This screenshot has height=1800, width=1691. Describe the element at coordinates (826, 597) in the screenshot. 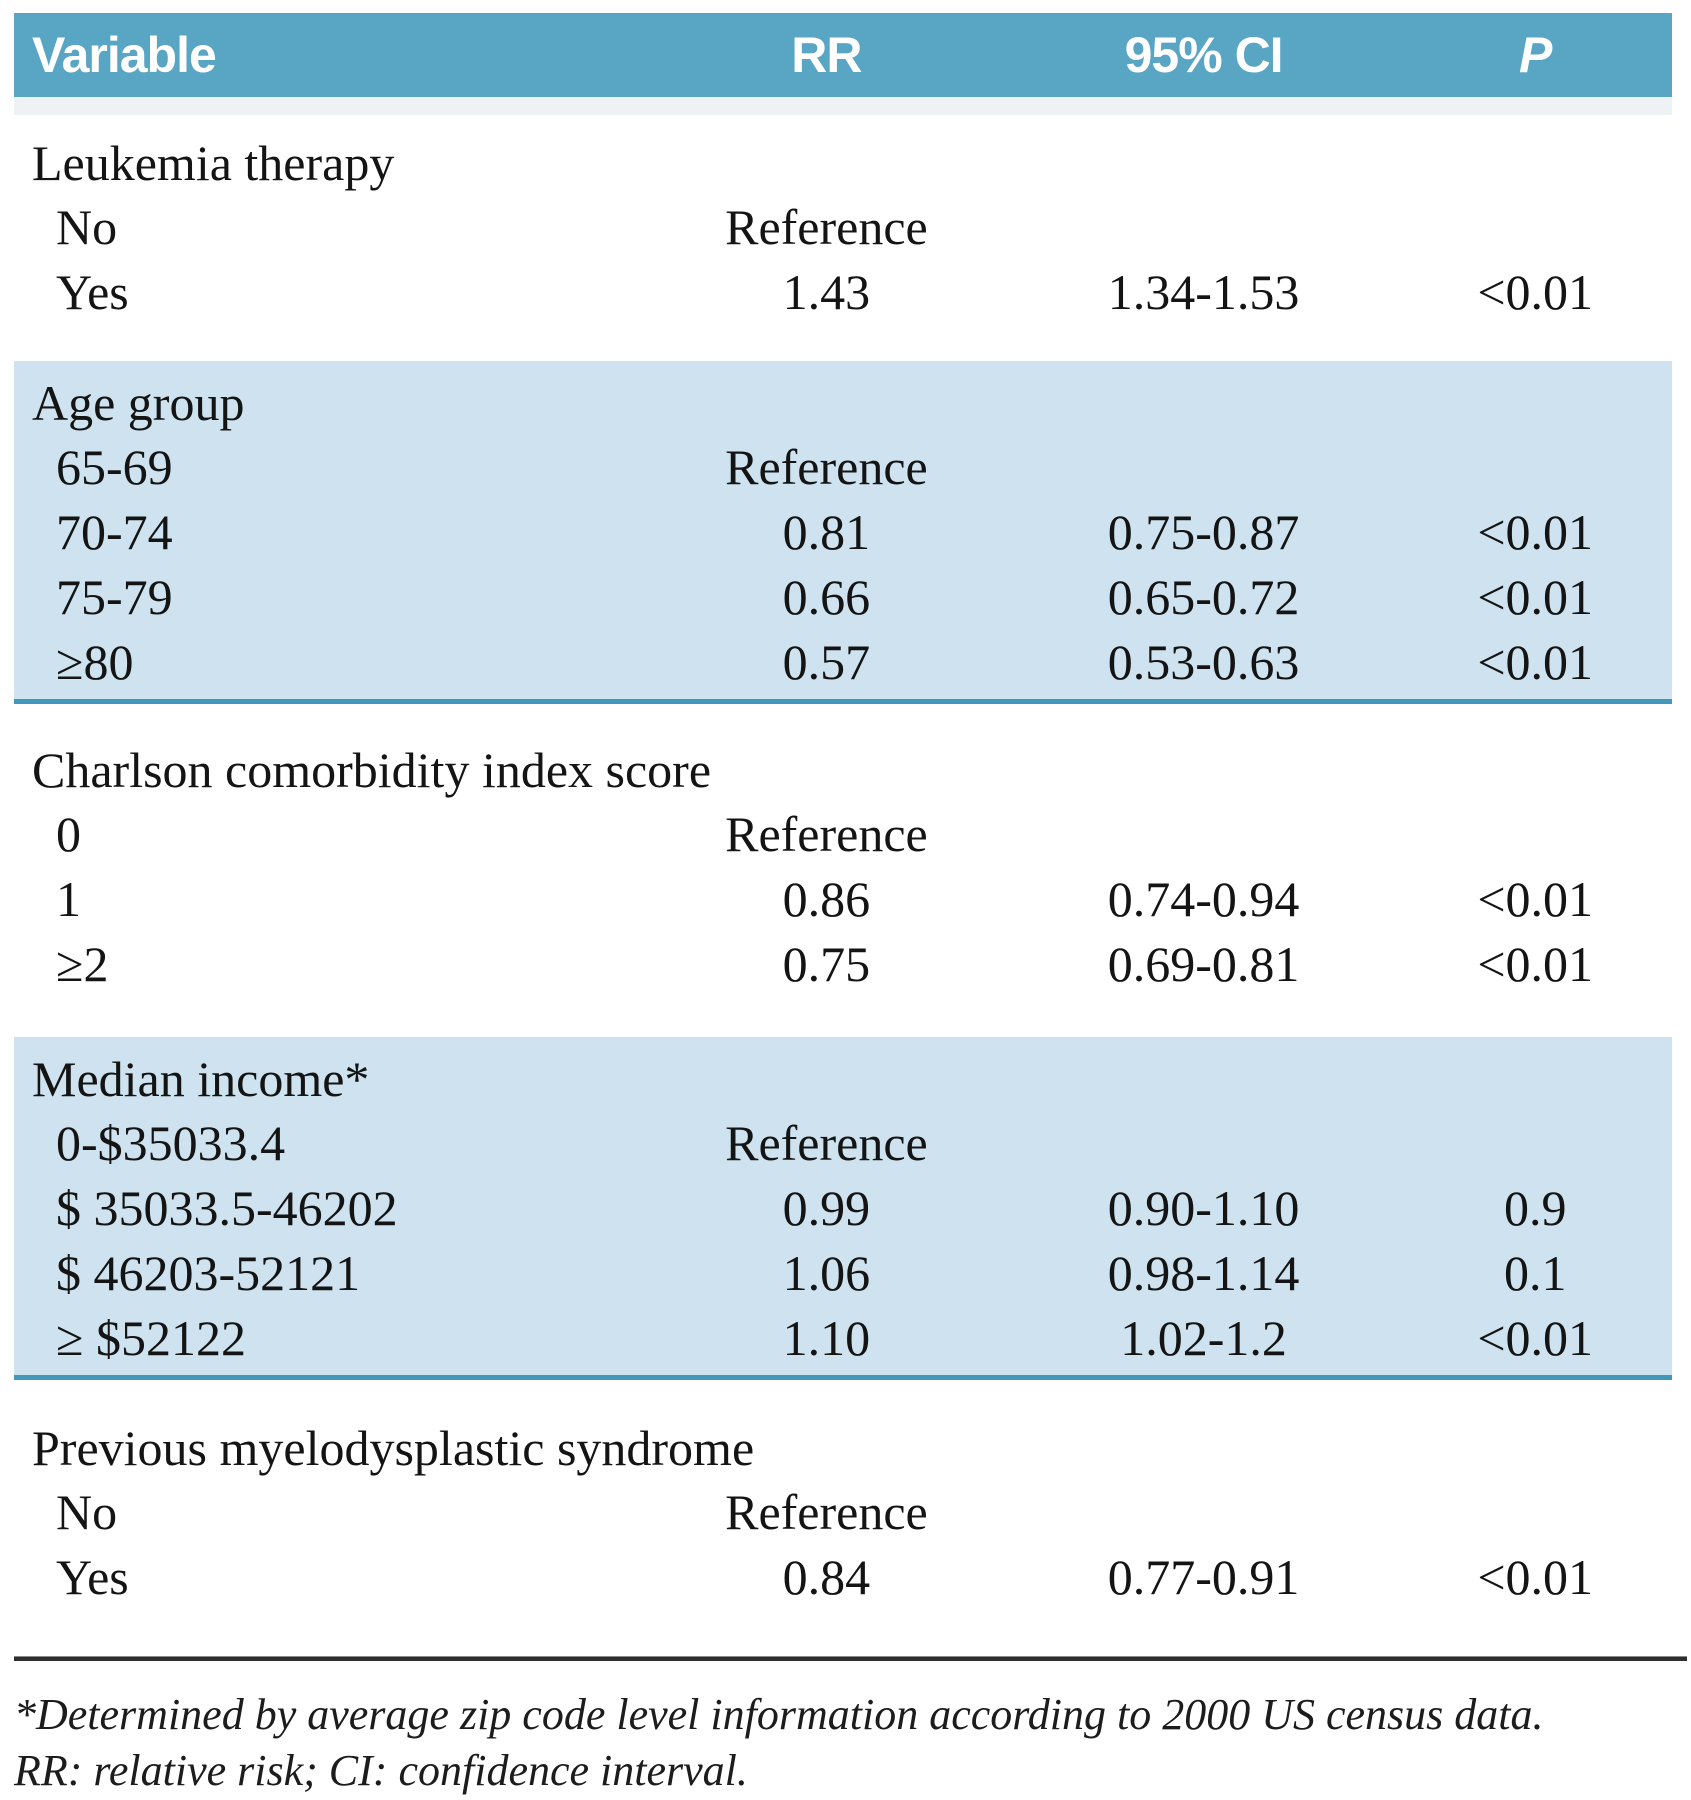

I see `rr-cell: 0.66` at that location.